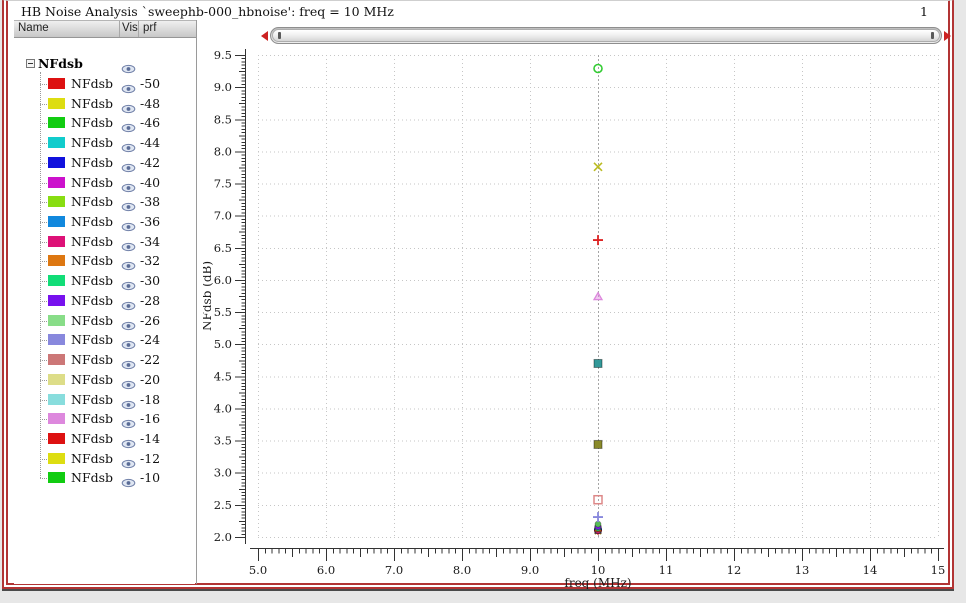  What do you see at coordinates (104, 340) in the screenshot?
I see `tree-row: NFdsb -24` at bounding box center [104, 340].